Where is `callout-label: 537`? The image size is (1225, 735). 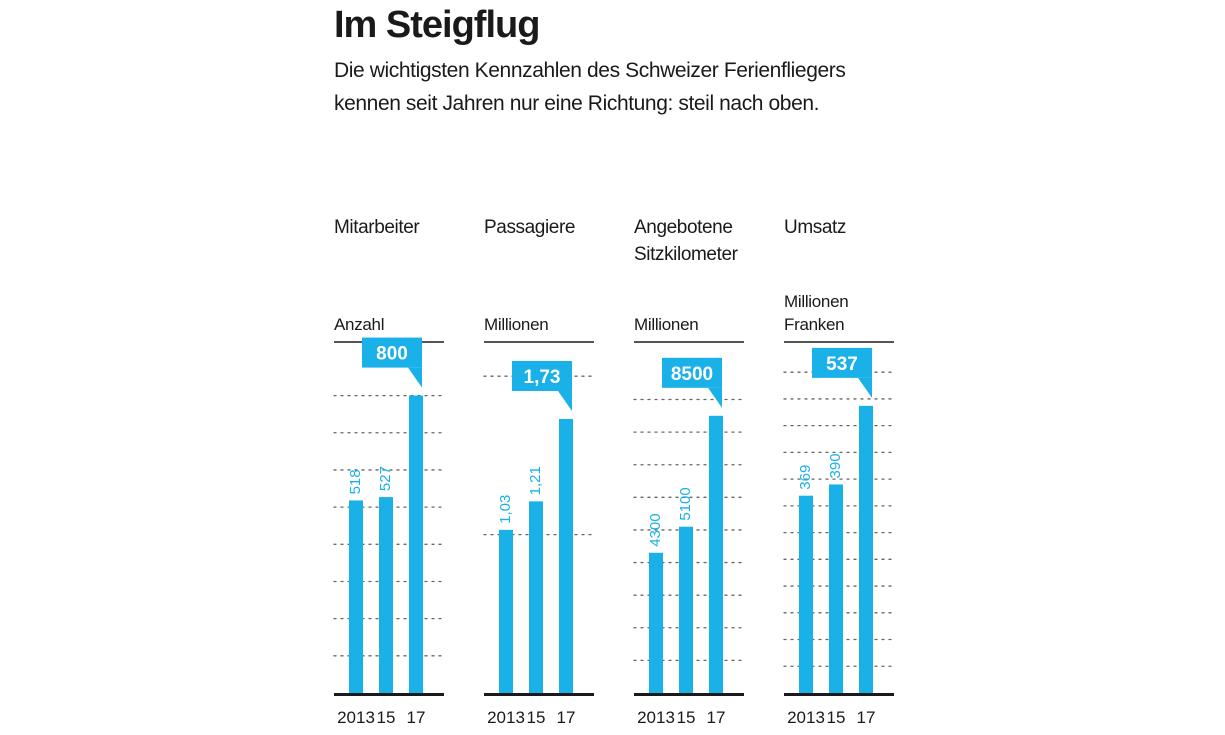
callout-label: 537 is located at coordinates (842, 364).